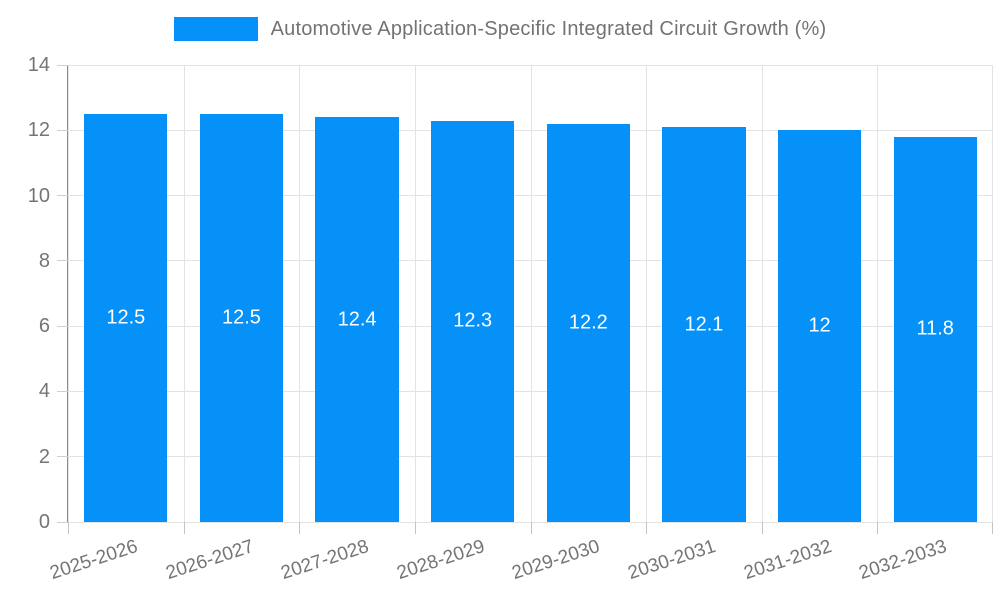 This screenshot has width=1000, height=600. I want to click on x-tick-label: 2031-2032, so click(788, 560).